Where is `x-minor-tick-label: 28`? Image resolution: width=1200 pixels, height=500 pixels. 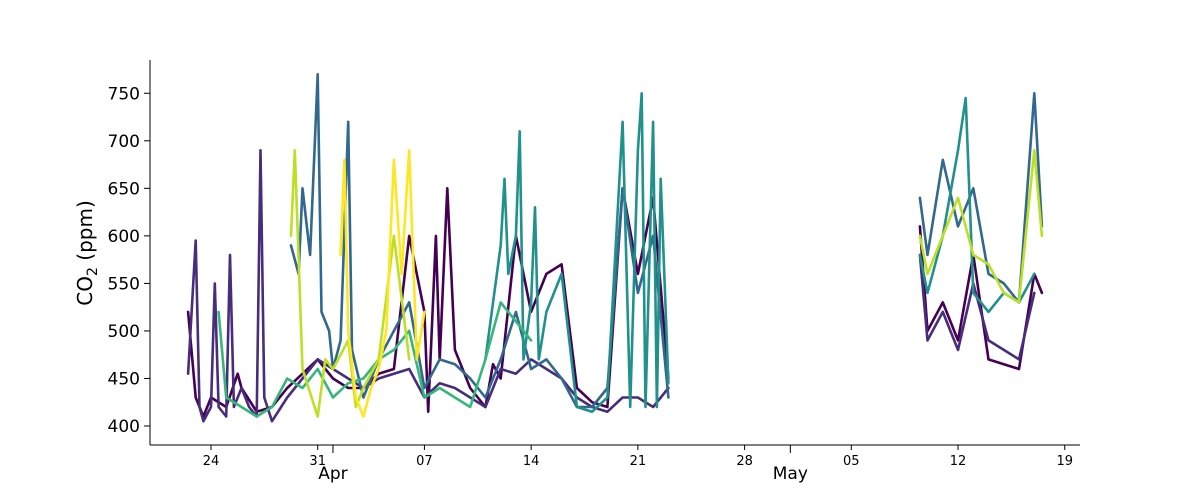 x-minor-tick-label: 28 is located at coordinates (744, 461).